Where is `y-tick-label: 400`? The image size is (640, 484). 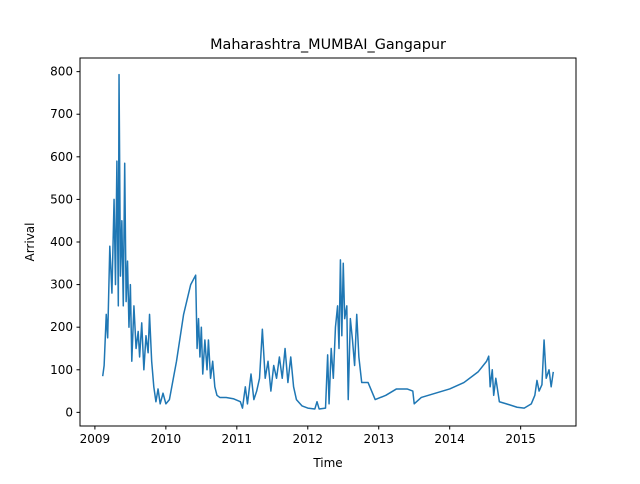
y-tick-label: 400 is located at coordinates (61, 242).